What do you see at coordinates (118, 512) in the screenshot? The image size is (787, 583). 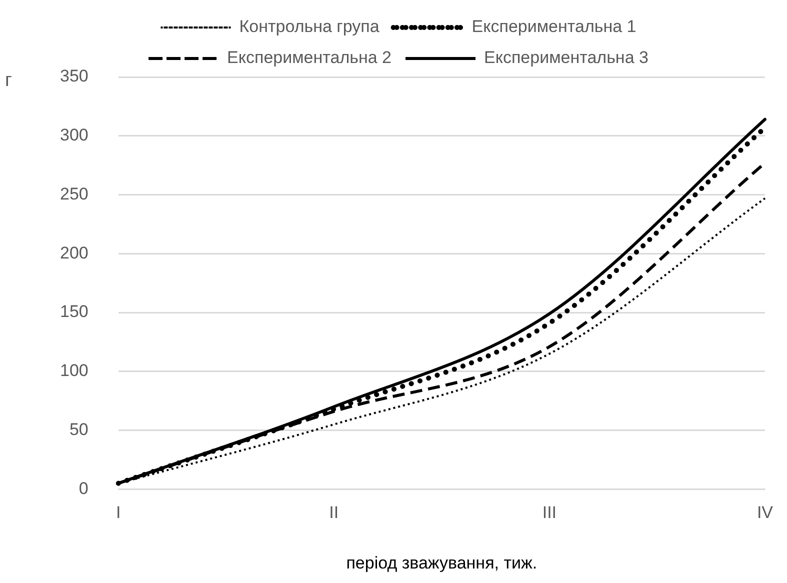 I see `x-tick-label: I` at bounding box center [118, 512].